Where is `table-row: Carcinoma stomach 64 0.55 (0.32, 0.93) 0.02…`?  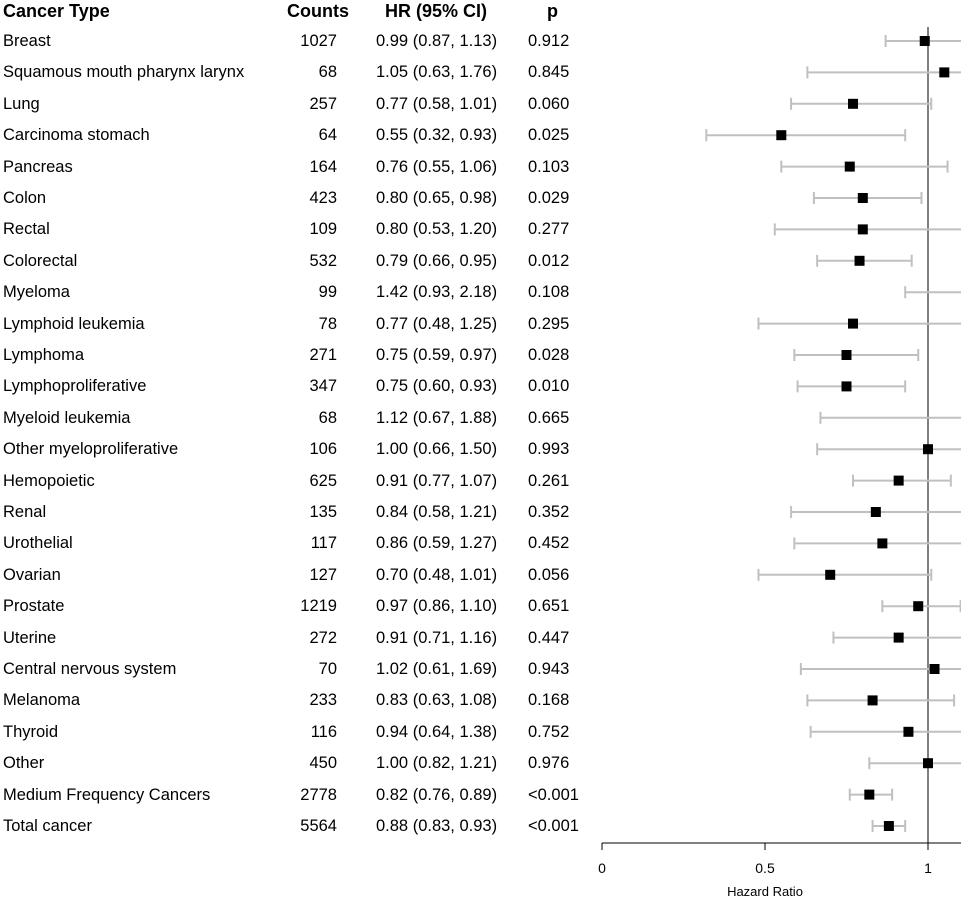 table-row: Carcinoma stomach 64 0.55 (0.32, 0.93) 0.02… is located at coordinates (300, 135).